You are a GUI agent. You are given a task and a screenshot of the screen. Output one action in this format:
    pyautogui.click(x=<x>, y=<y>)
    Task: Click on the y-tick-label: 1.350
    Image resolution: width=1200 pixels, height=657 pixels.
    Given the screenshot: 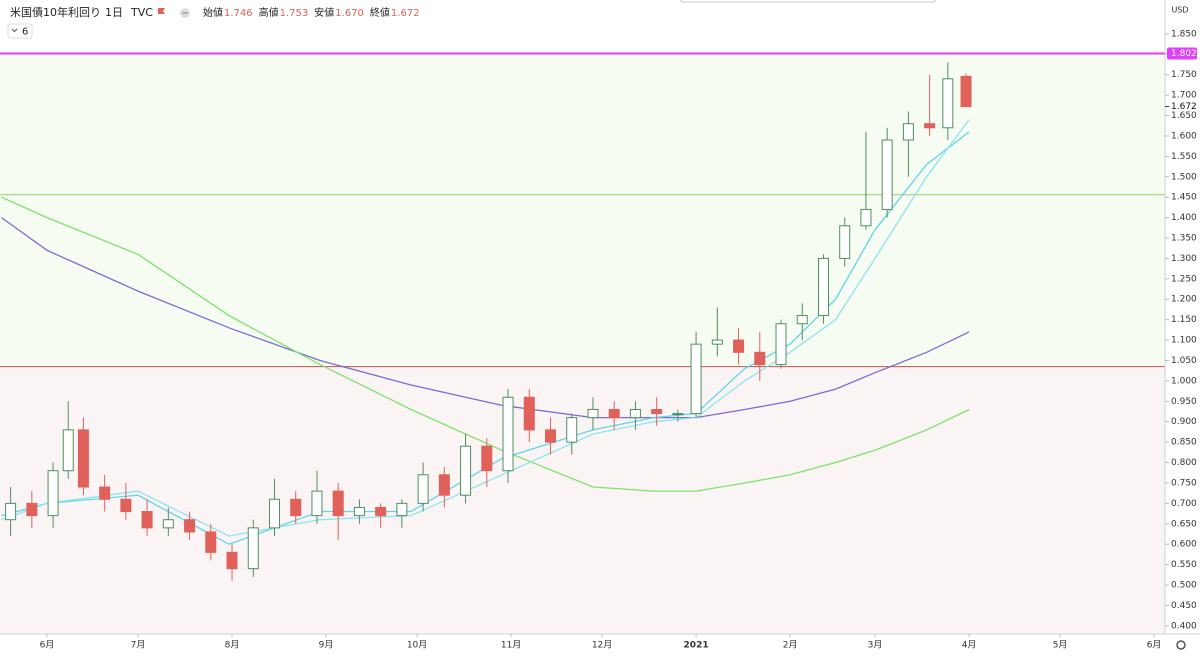 What is the action you would take?
    pyautogui.click(x=1184, y=239)
    